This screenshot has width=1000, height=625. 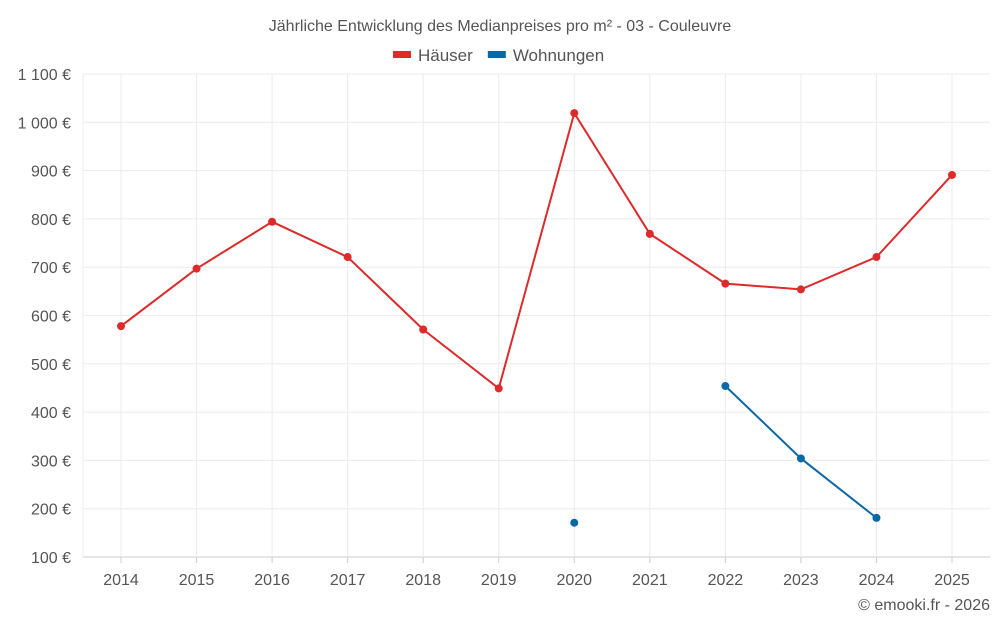 What do you see at coordinates (51, 317) in the screenshot?
I see `y-tick-label: 600 €` at bounding box center [51, 317].